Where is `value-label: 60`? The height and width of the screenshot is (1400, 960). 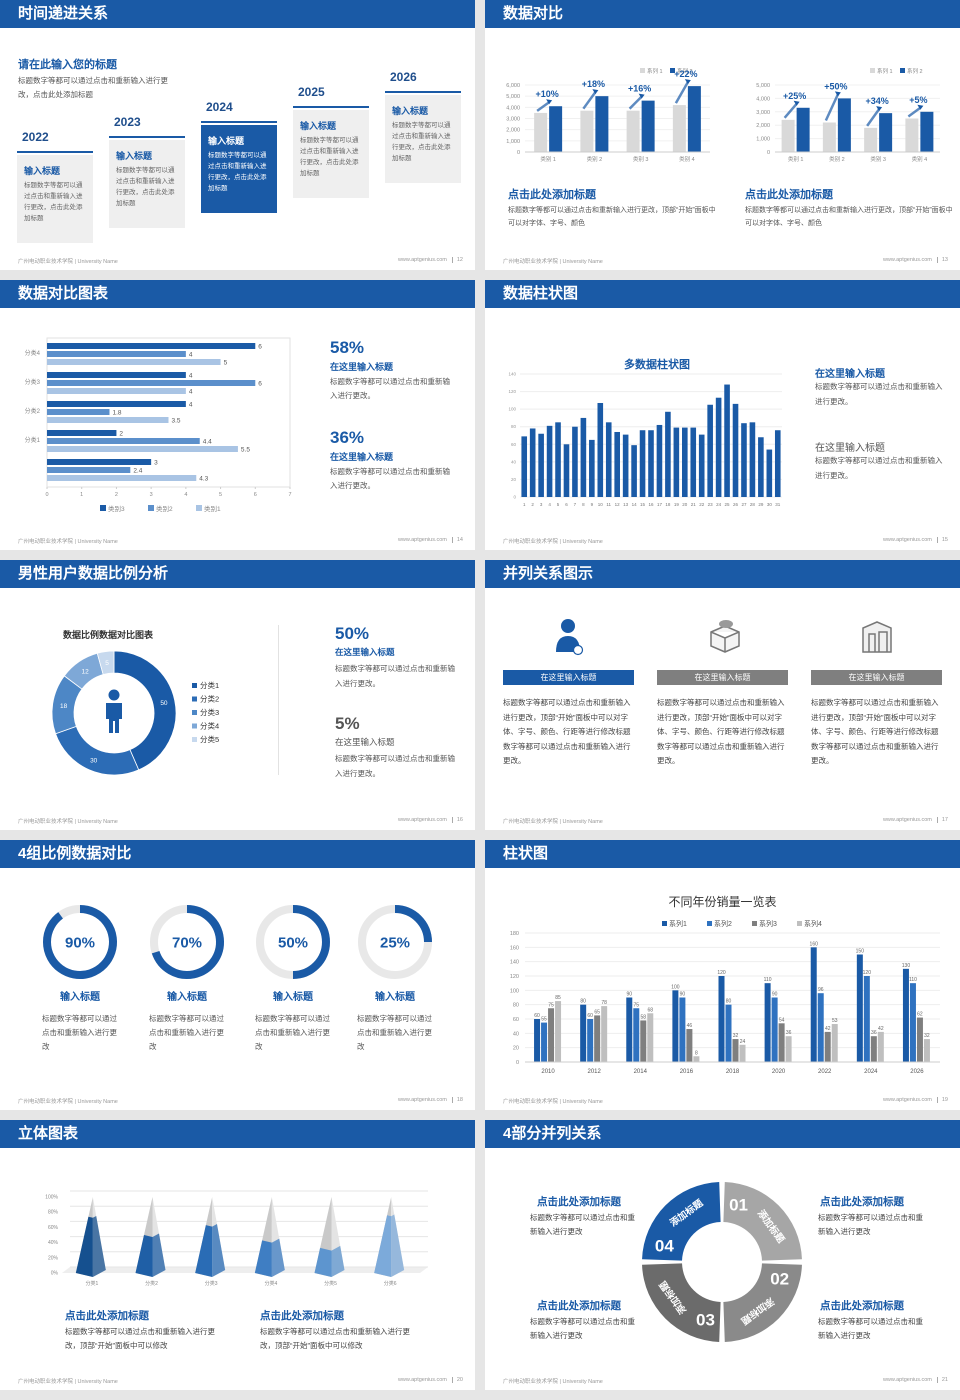 value-label: 60 is located at coordinates (590, 1016).